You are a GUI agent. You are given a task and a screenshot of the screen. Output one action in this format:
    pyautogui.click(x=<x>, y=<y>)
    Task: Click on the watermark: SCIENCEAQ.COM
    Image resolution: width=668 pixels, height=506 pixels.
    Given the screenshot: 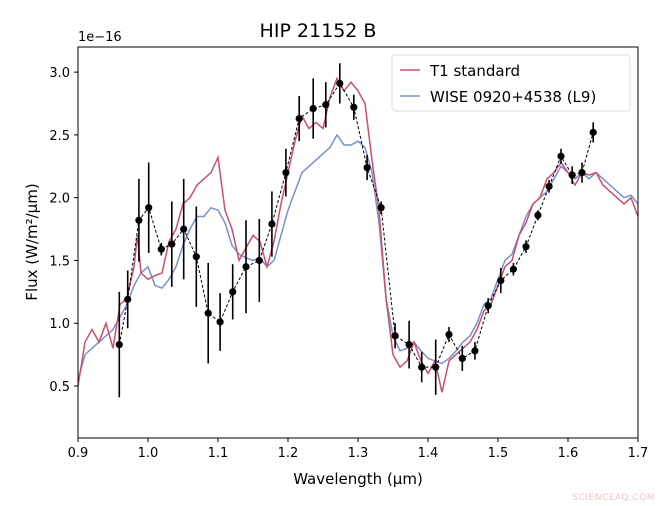 What is the action you would take?
    pyautogui.click(x=613, y=498)
    